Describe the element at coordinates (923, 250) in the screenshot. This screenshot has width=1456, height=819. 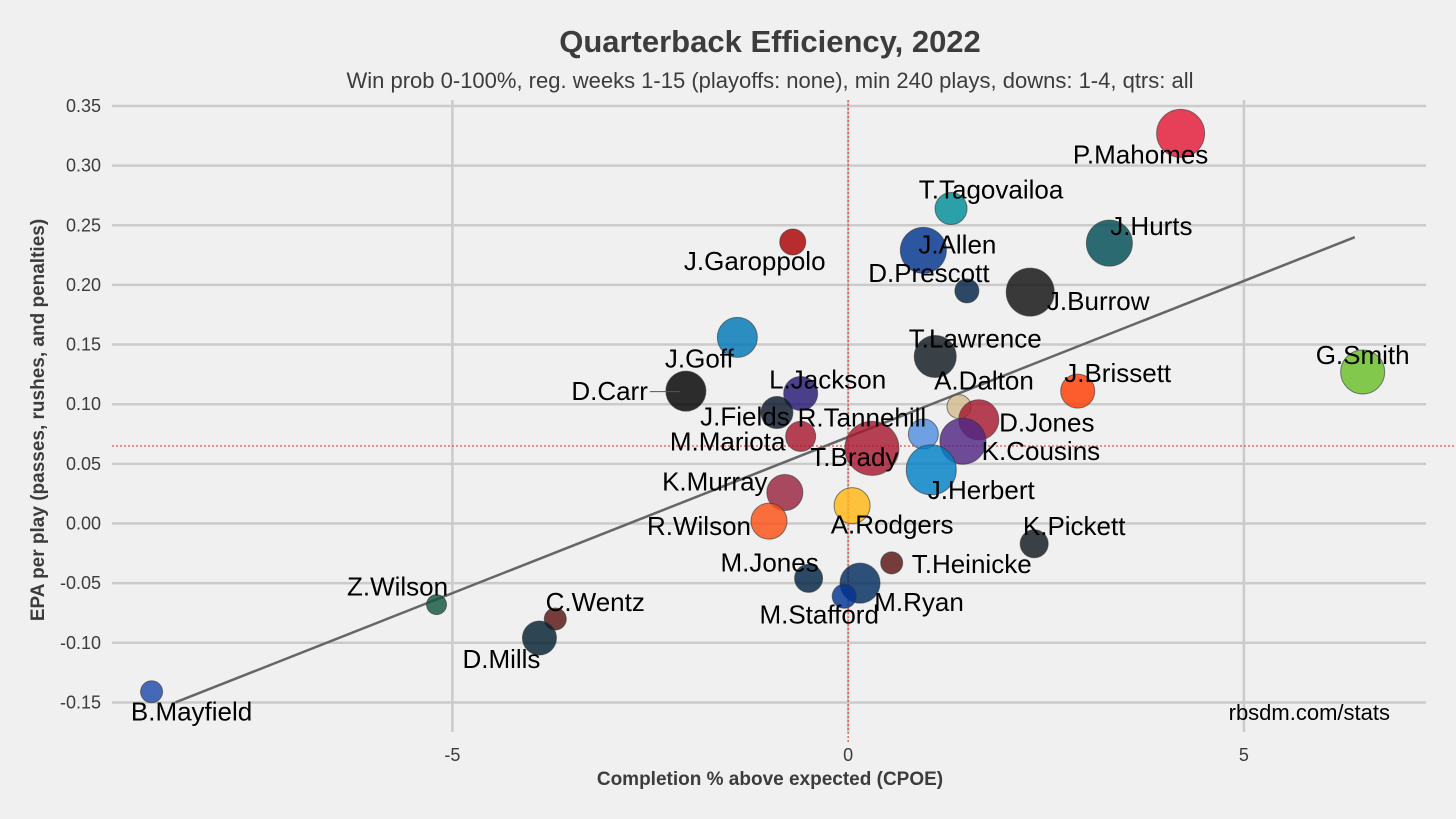
I see `point-j-allen` at that location.